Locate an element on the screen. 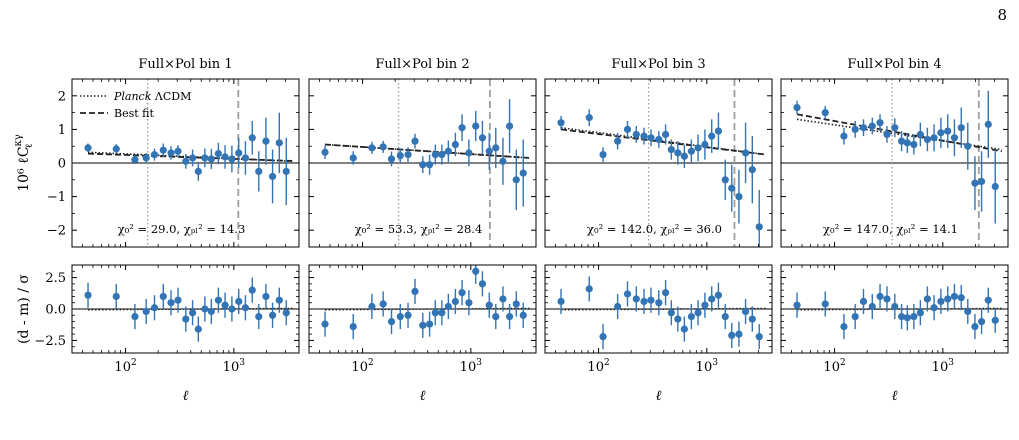 Image resolution: width=1019 pixels, height=440 pixels. y-tick-label: 2 is located at coordinates (62, 96).